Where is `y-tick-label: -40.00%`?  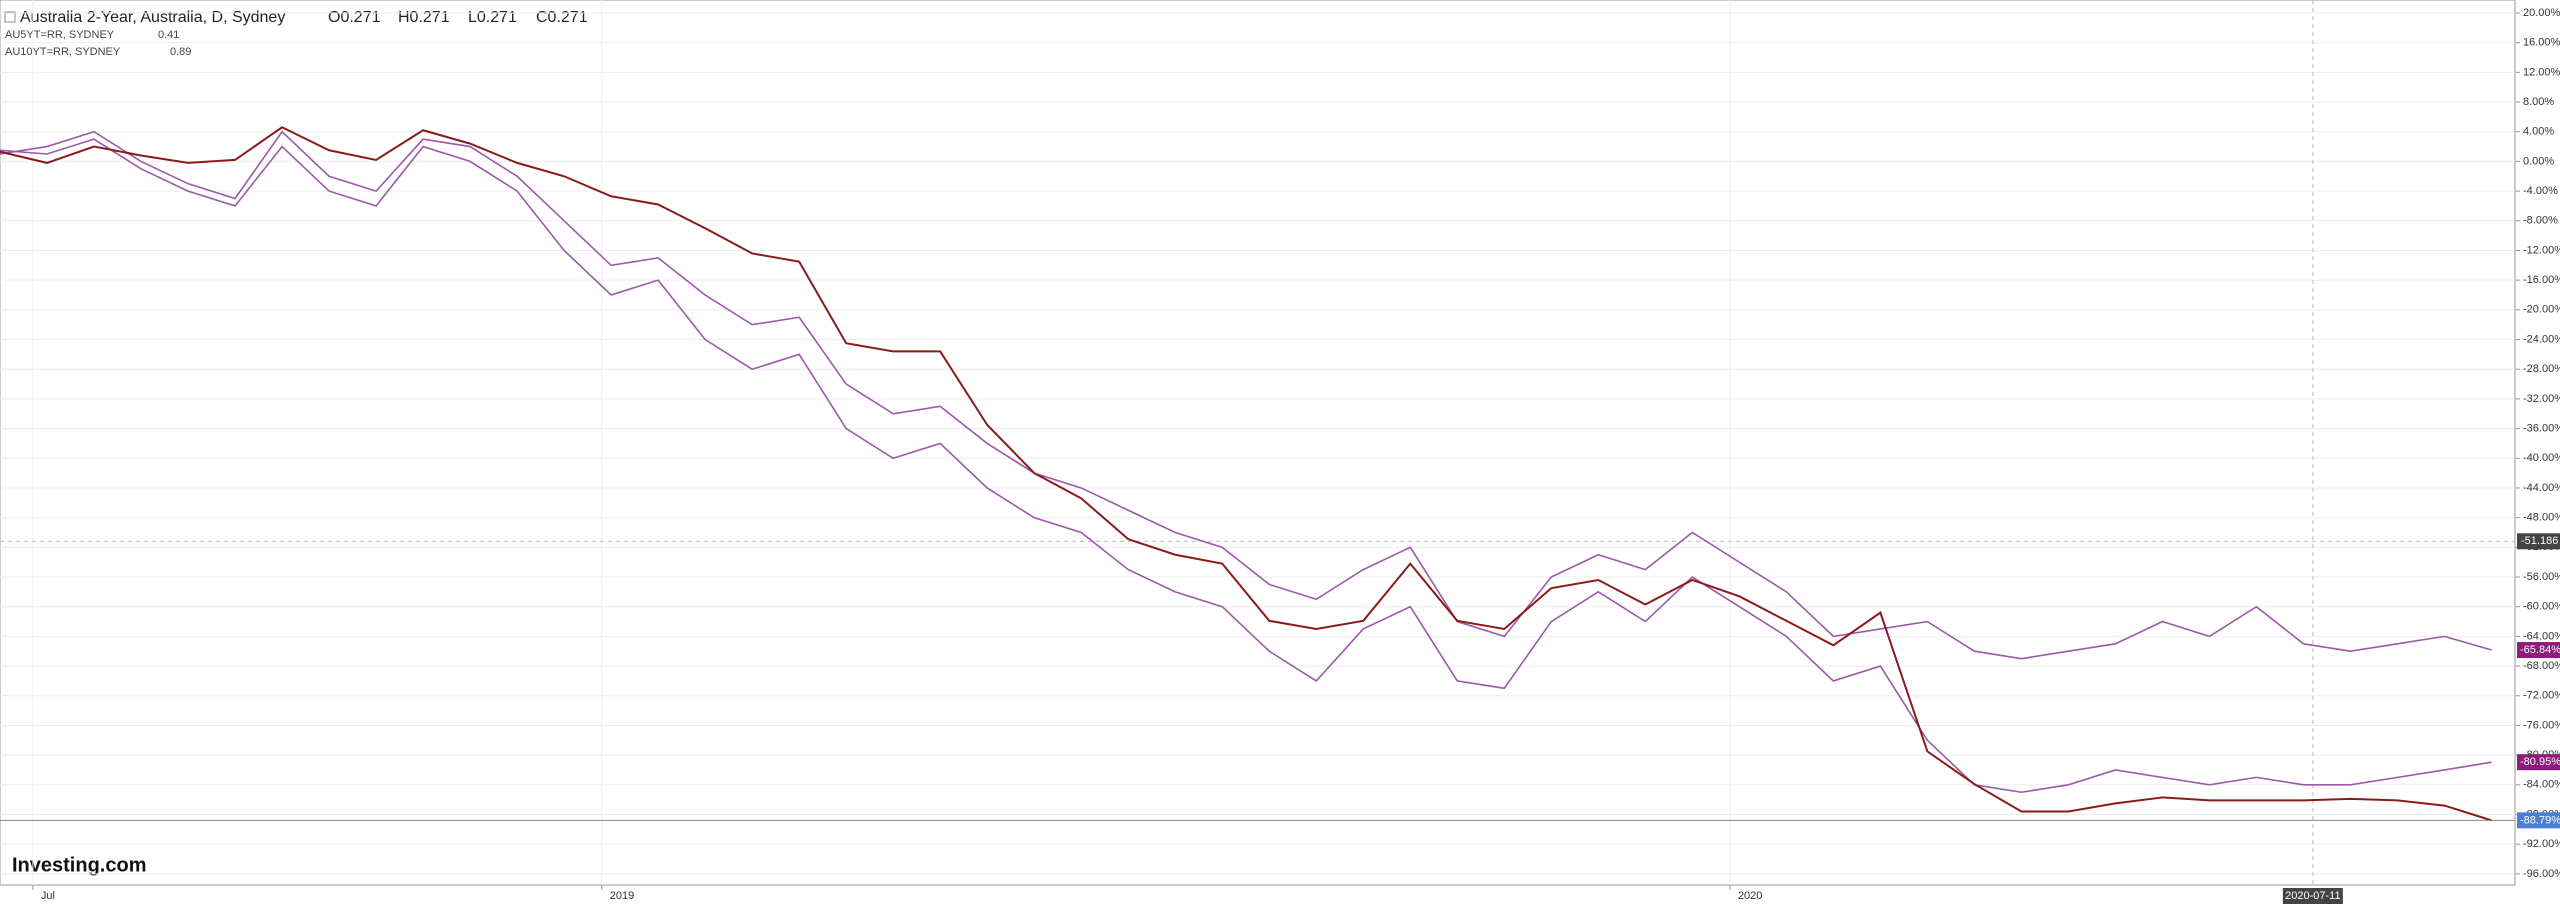 y-tick-label: -40.00% is located at coordinates (2541, 458).